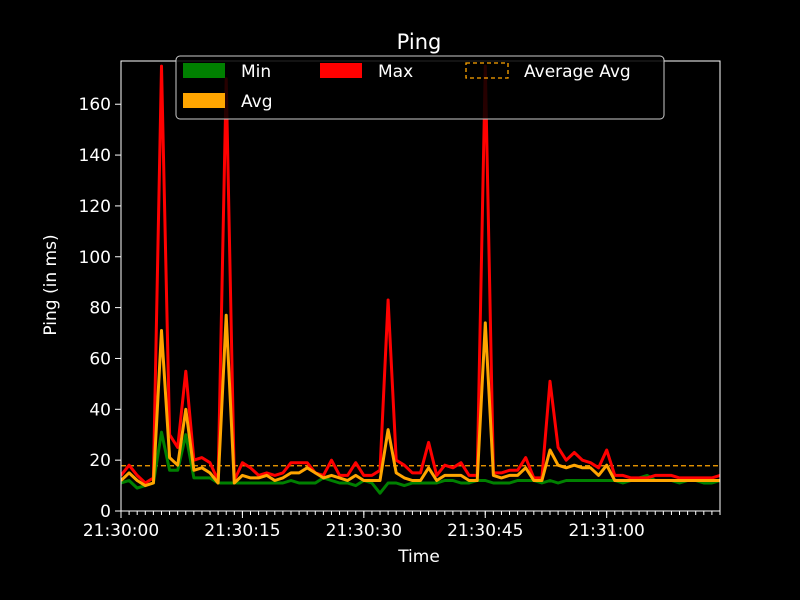 The width and height of the screenshot is (800, 600). I want to click on y-tick-label: 0, so click(105, 512).